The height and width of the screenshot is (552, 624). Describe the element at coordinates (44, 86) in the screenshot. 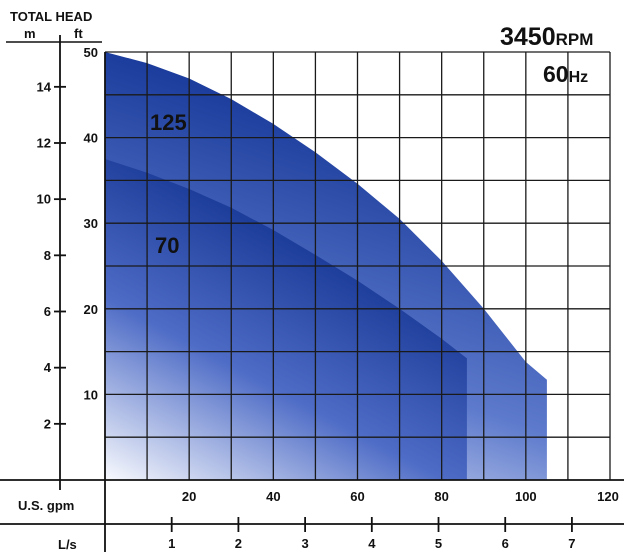

I see `tick-label-m-14: 14` at that location.